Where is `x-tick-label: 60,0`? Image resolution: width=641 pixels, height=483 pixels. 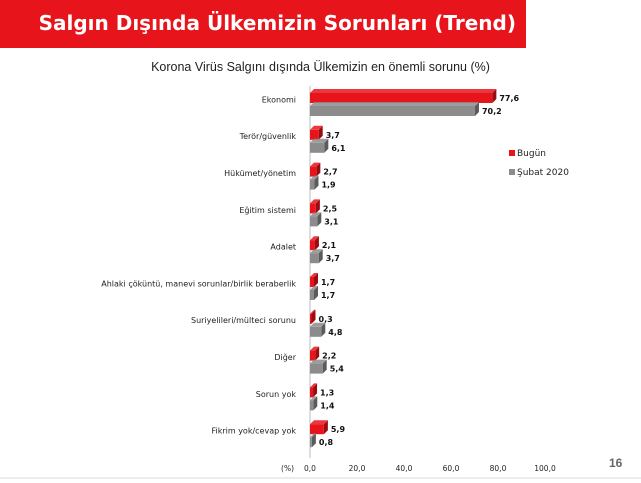 x-tick-label: 60,0 is located at coordinates (451, 468).